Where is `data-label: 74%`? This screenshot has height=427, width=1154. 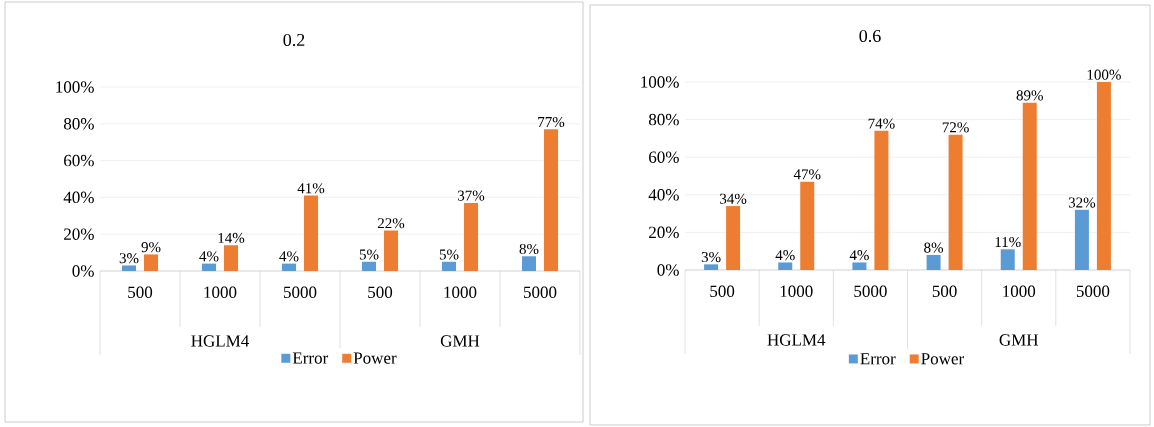
data-label: 74% is located at coordinates (881, 123).